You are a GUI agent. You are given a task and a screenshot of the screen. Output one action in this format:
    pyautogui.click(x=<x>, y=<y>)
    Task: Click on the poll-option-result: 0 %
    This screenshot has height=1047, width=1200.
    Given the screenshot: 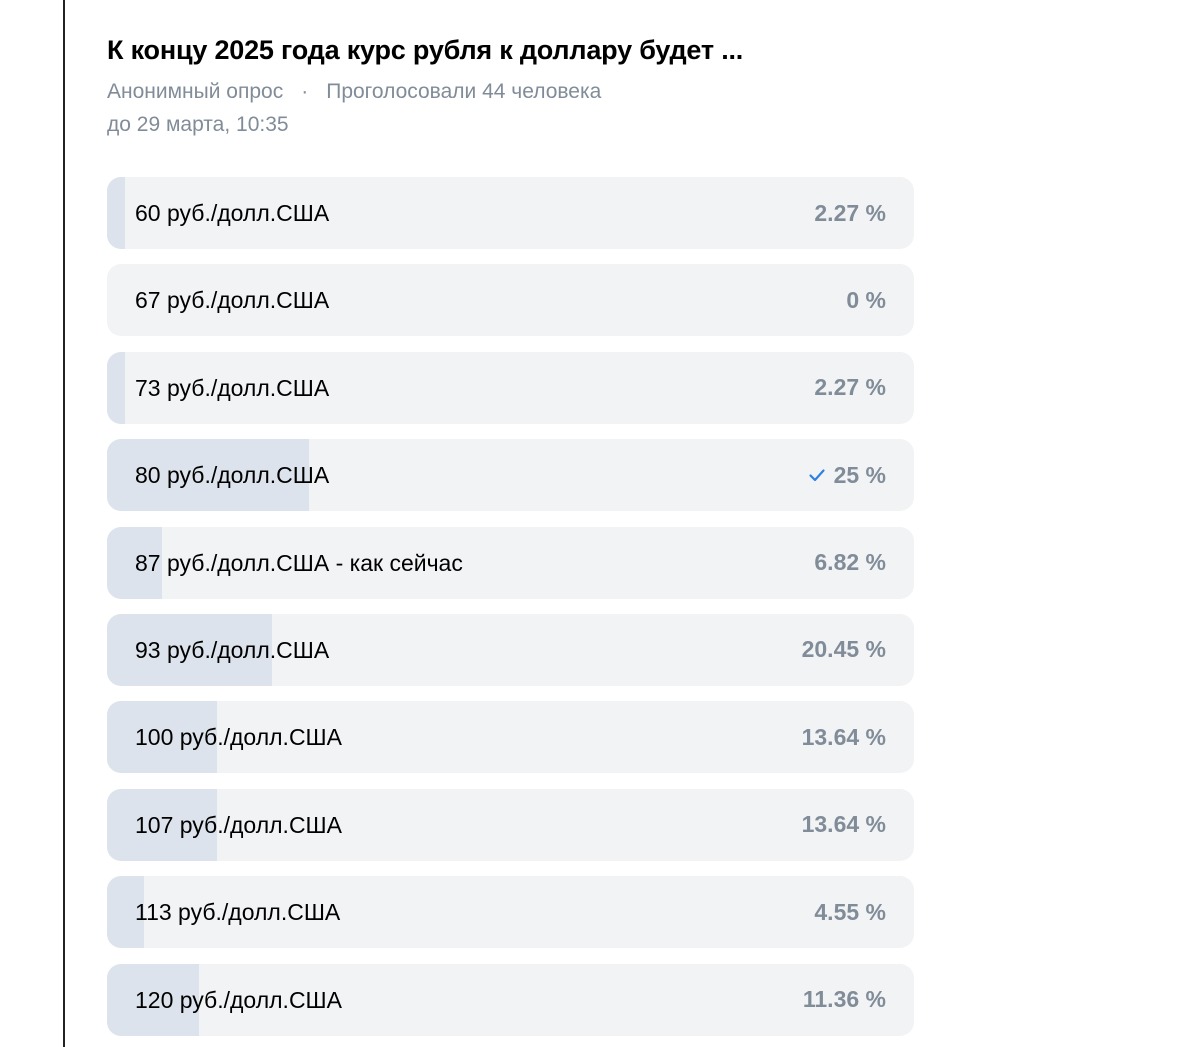 What is the action you would take?
    pyautogui.click(x=866, y=300)
    